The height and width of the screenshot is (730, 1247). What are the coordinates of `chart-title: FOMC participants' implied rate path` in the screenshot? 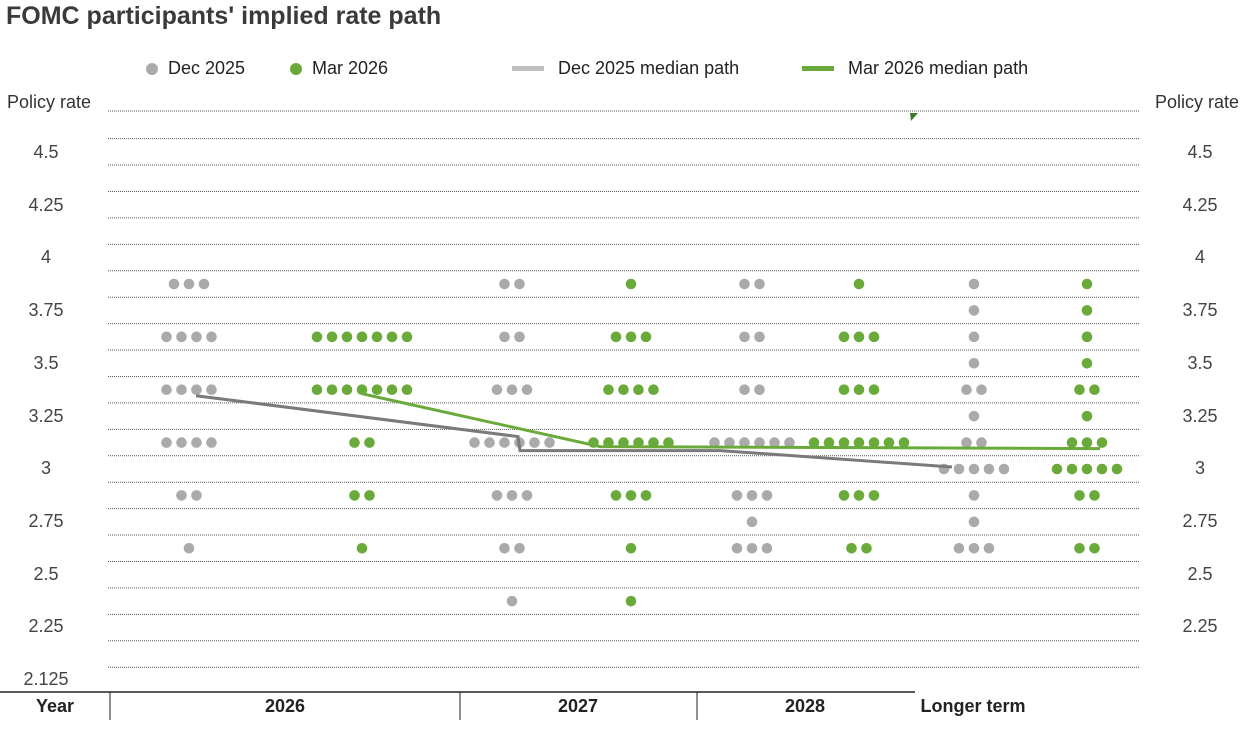 It's located at (224, 16).